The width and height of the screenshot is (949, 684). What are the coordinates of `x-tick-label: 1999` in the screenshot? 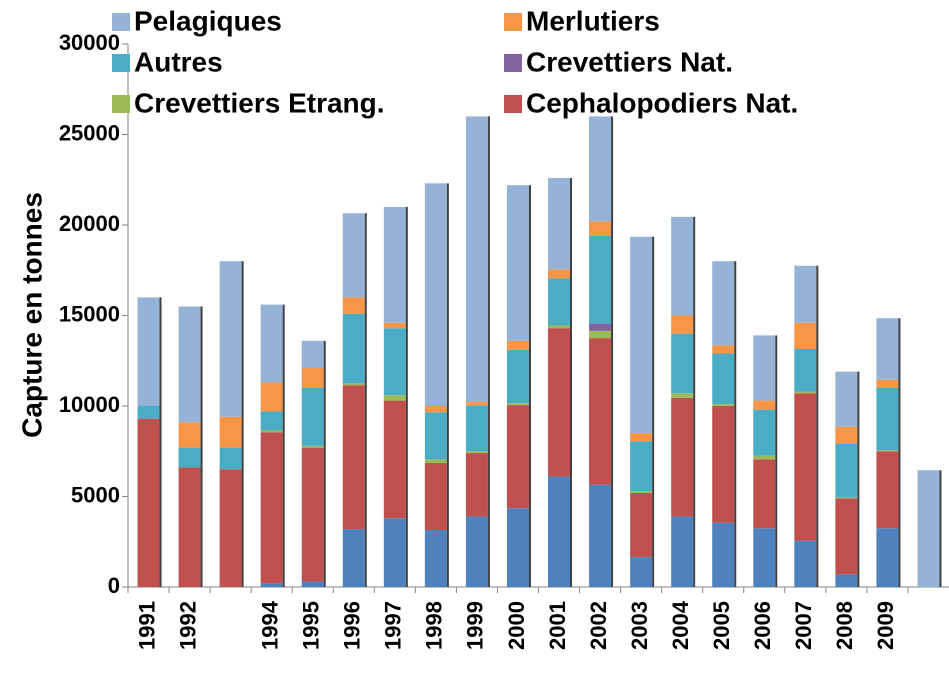 It's located at (475, 625).